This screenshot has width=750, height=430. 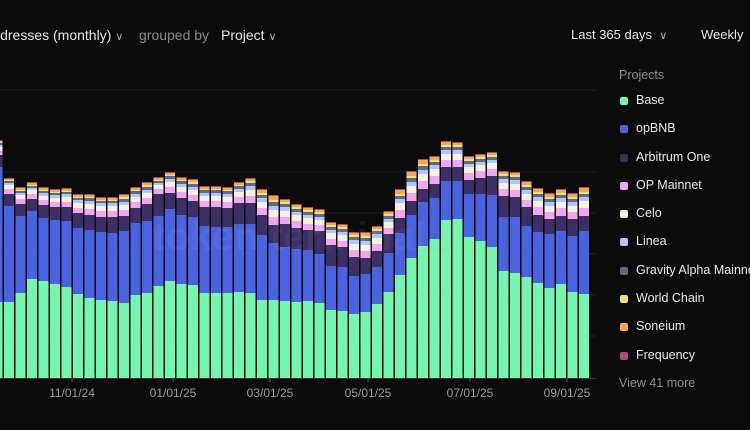 I want to click on group-selector: Project ∨, so click(x=249, y=35).